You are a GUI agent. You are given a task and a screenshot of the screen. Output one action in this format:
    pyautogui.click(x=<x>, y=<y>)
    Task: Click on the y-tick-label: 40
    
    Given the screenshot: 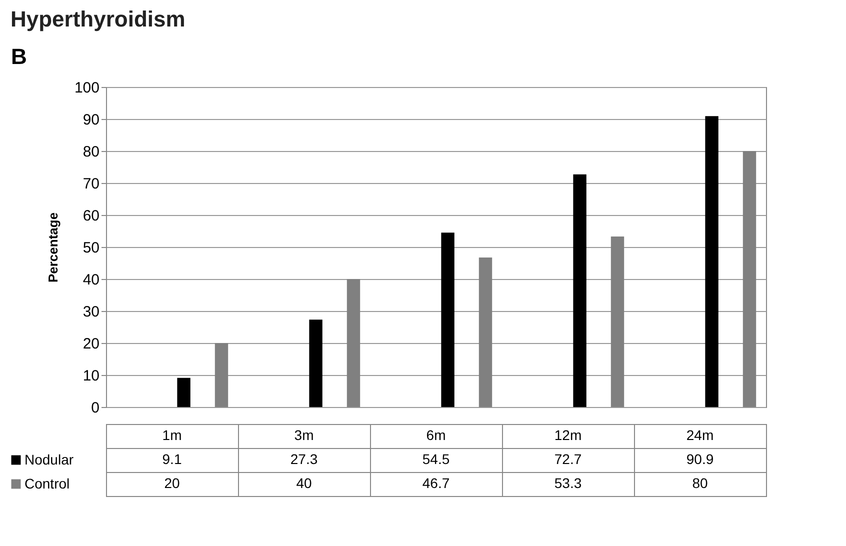 What is the action you would take?
    pyautogui.click(x=91, y=280)
    